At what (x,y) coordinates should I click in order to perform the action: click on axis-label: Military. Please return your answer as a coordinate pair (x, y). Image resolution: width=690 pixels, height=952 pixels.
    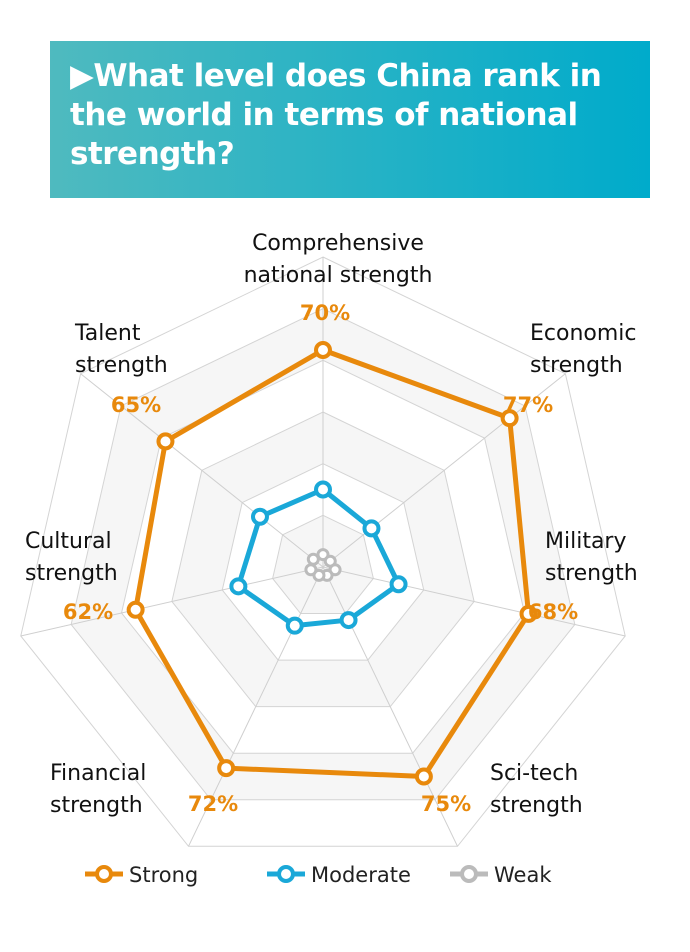
    Looking at the image, I should click on (586, 541).